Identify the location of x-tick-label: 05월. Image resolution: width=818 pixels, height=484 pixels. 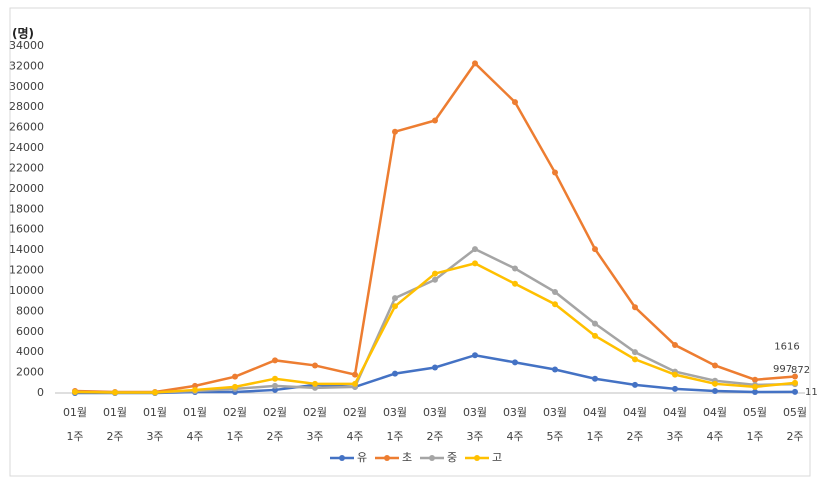
(755, 412).